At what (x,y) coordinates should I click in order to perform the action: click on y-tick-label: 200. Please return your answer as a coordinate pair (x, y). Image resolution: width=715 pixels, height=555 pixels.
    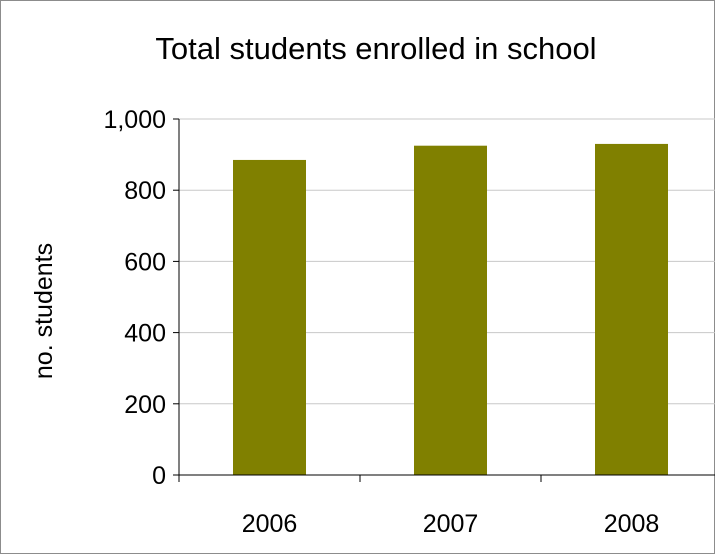
    Looking at the image, I should click on (145, 405).